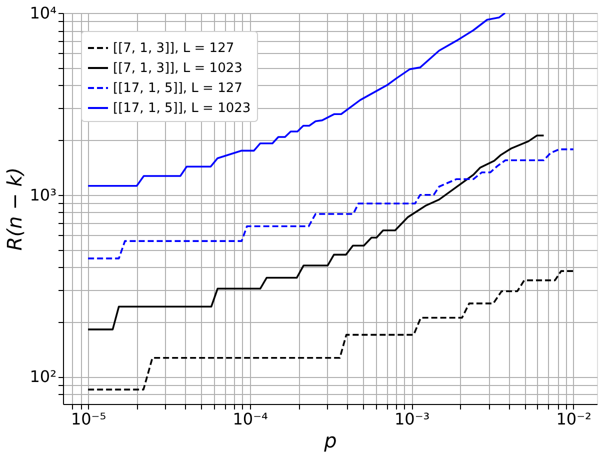 Image resolution: width=602 pixels, height=456 pixels. I want to click on legend-label: [[7, 1, 3]], L = 1023, so click(177, 68).